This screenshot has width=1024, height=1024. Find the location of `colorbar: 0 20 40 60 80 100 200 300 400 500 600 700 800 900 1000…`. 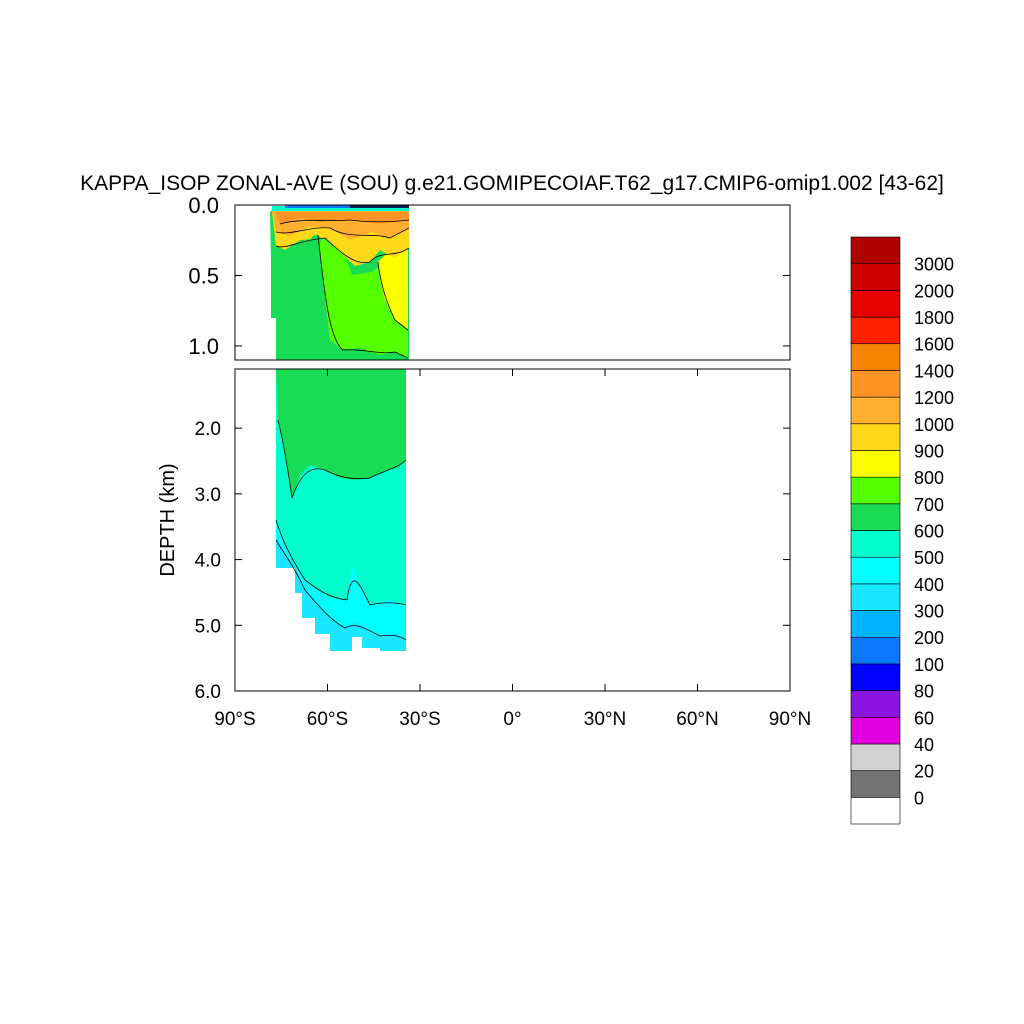

colorbar: 0 20 40 60 80 100 200 300 400 500 600 700 800 900 1000… is located at coordinates (902, 530).